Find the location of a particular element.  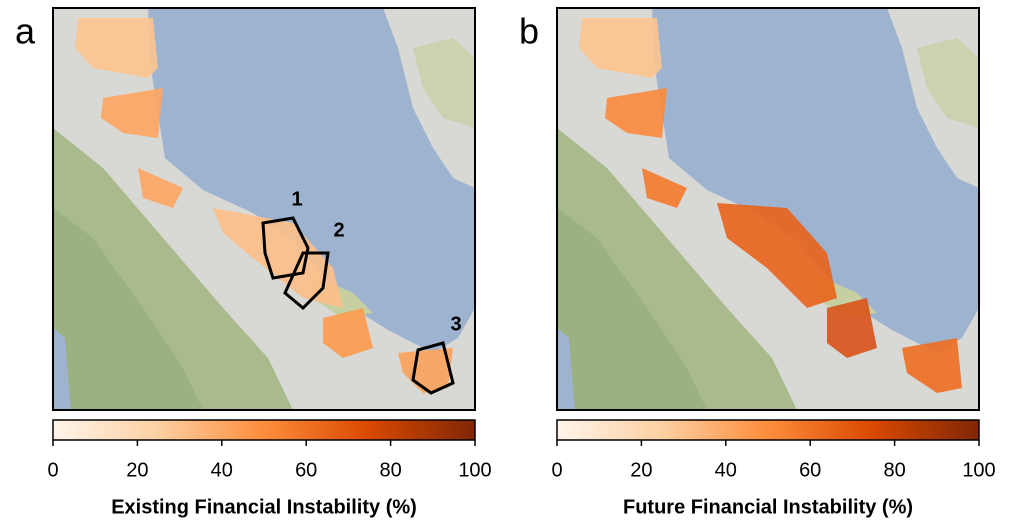

annotation: 2 is located at coordinates (338, 230).